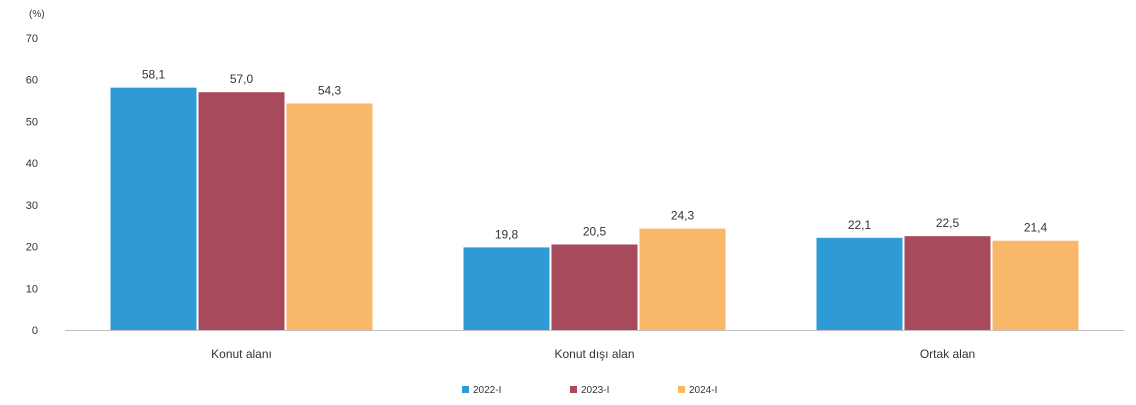 Image resolution: width=1136 pixels, height=405 pixels. What do you see at coordinates (32, 248) in the screenshot?
I see `y-tick-label: 20` at bounding box center [32, 248].